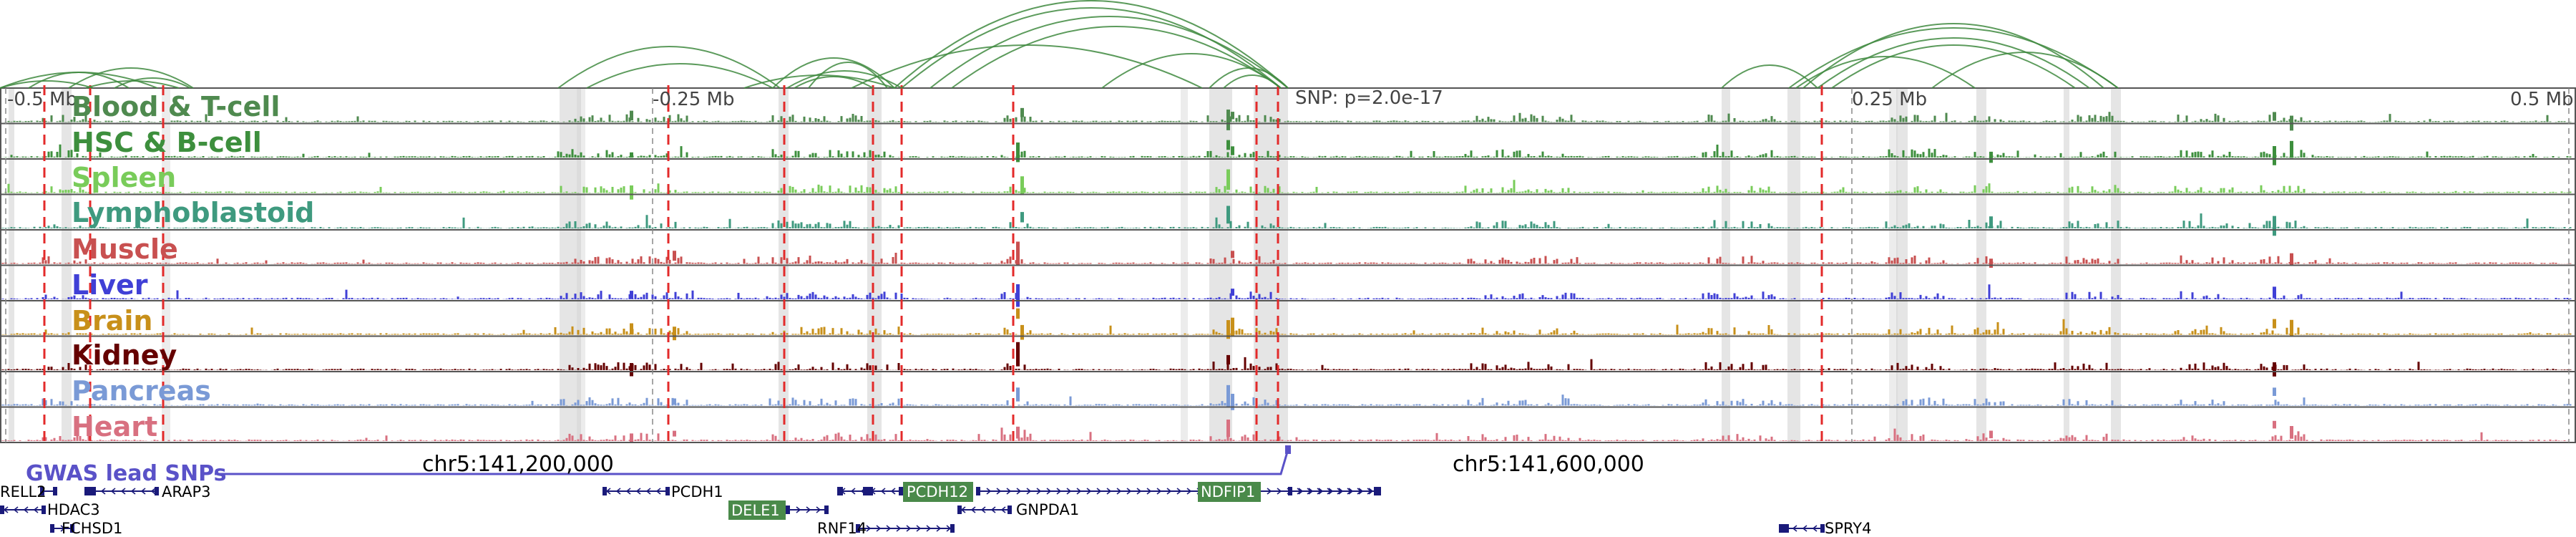 The width and height of the screenshot is (2576, 537). Describe the element at coordinates (73, 509) in the screenshot. I see `gene-label-hdac3: HDAC3` at that location.